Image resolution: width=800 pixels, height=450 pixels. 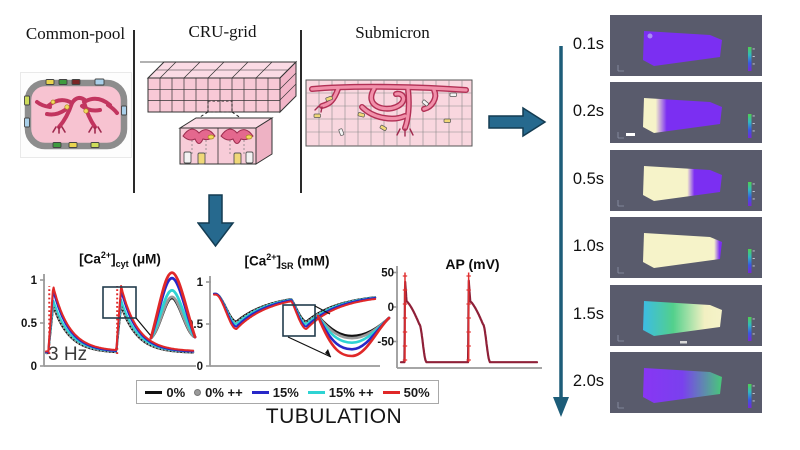 I want to click on pacing-rate-label: 3 Hz, so click(x=67, y=354).